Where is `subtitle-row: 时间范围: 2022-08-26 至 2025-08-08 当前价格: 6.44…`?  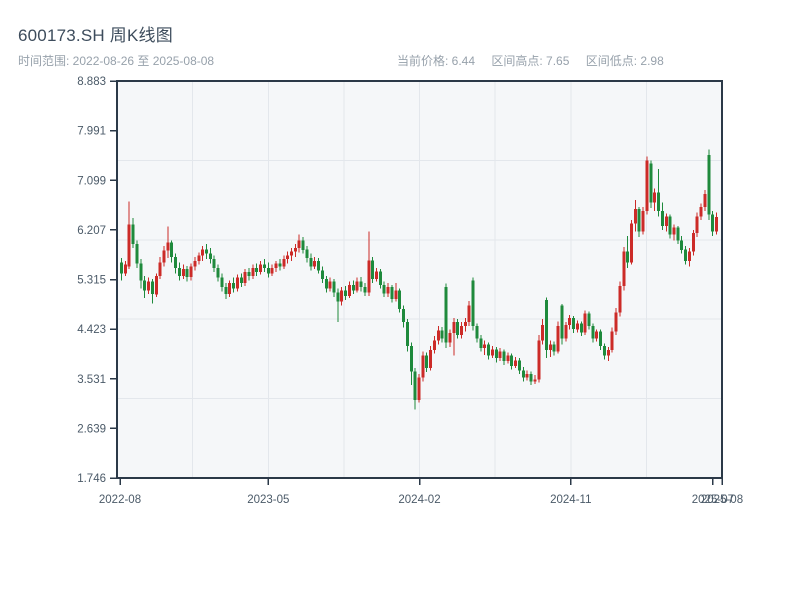 subtitle-row: 时间范围: 2022-08-26 至 2025-08-08 当前价格: 6.44… is located at coordinates (400, 60).